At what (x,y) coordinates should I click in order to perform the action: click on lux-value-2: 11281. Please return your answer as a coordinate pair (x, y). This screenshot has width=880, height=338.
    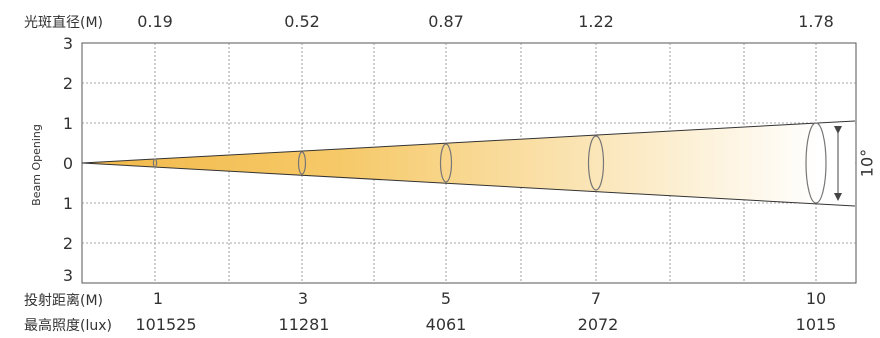
    Looking at the image, I should click on (304, 324).